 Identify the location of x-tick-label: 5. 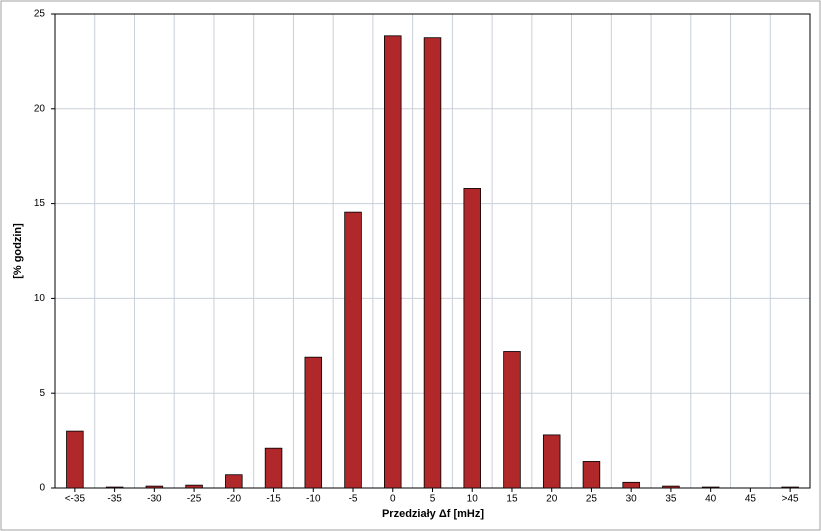
(433, 499).